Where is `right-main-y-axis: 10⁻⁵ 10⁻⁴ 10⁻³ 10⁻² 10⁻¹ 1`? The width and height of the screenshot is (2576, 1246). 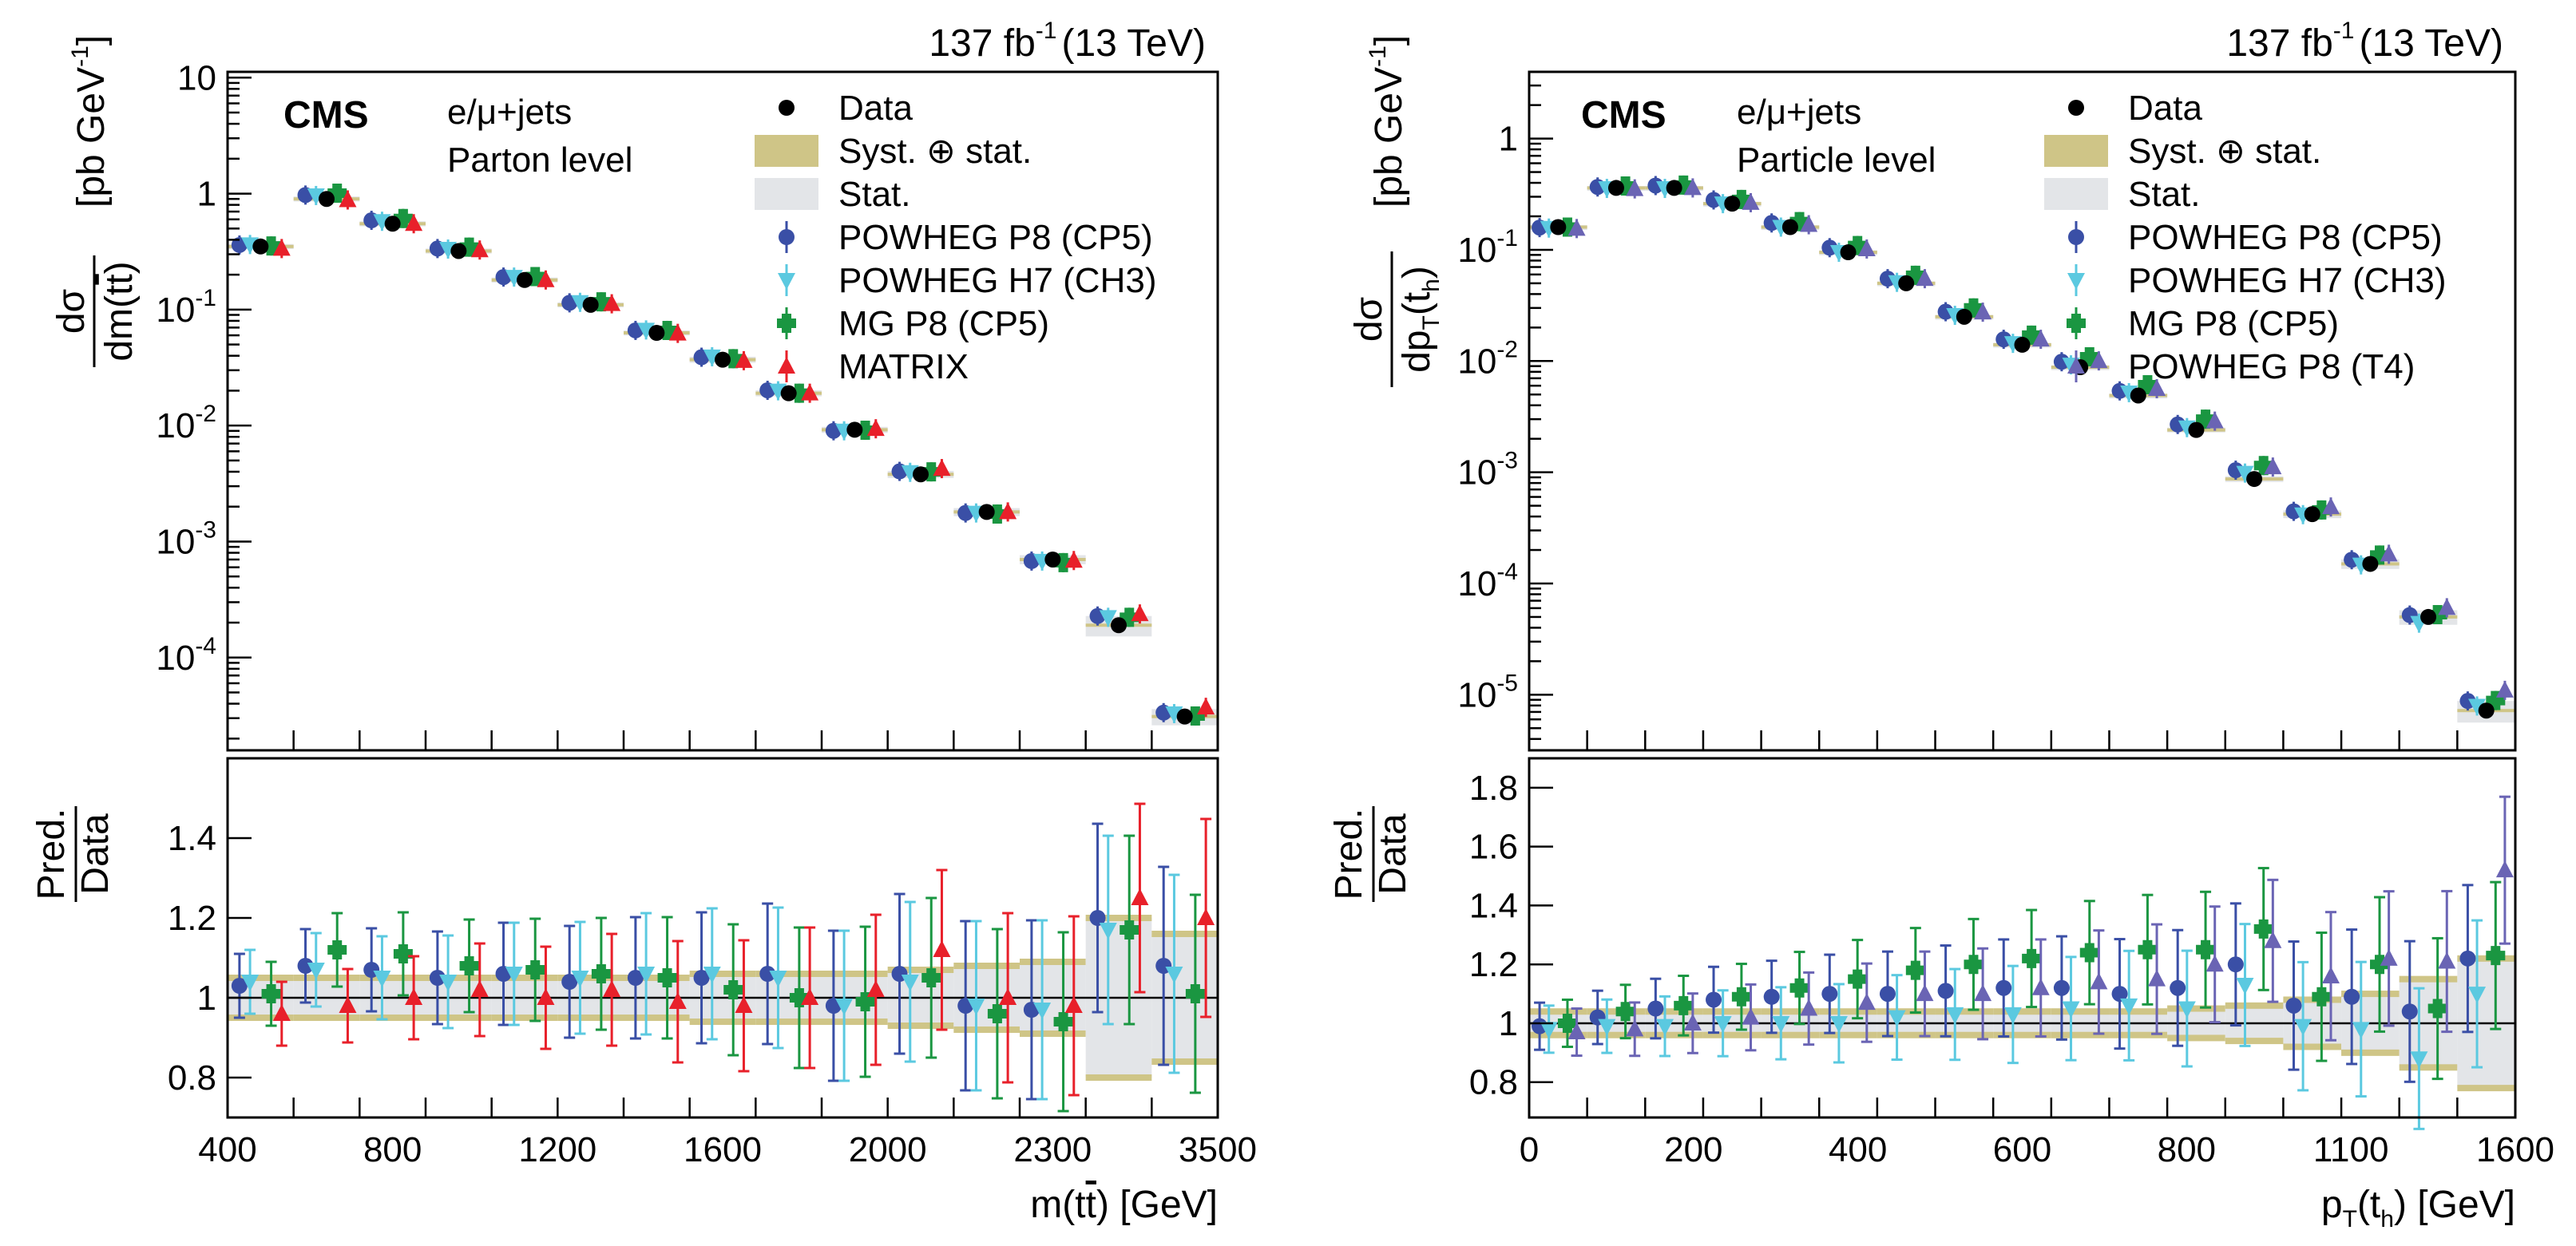 right-main-y-axis: 10⁻⁵ 10⁻⁴ 10⁻³ 10⁻² 10⁻¹ 1 is located at coordinates (1505, 413).